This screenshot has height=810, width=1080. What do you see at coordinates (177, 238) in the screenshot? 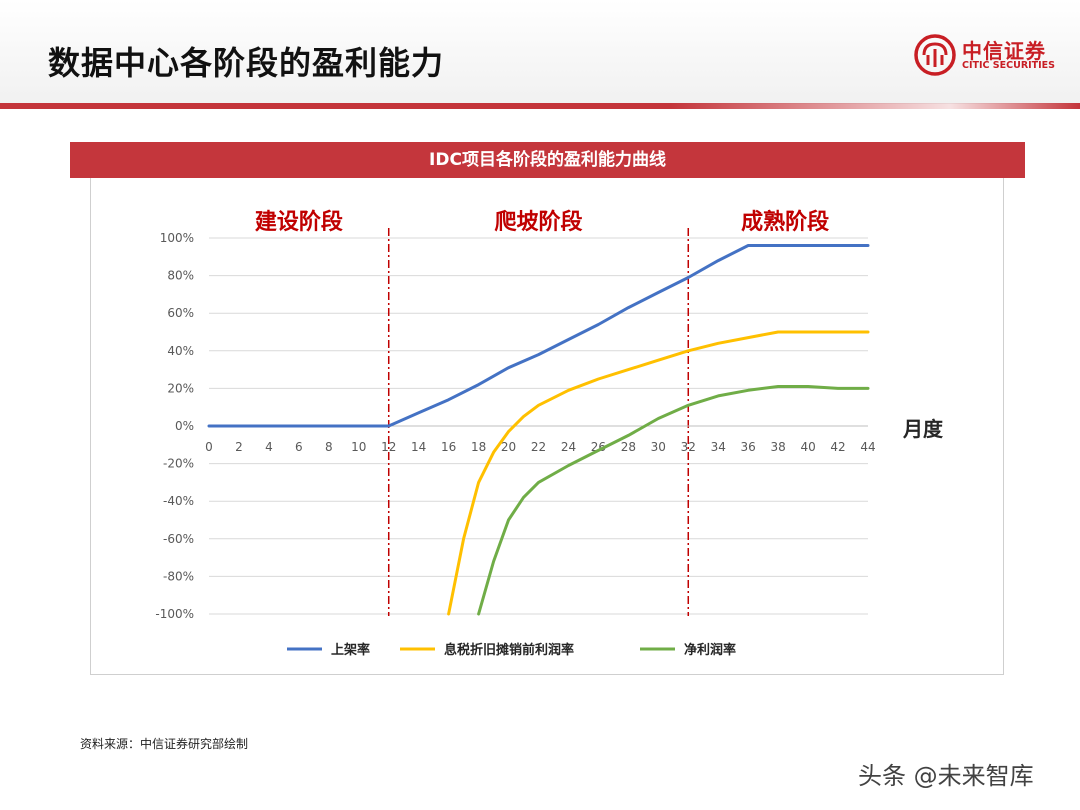
I see `y-tick-label: 100%` at bounding box center [177, 238].